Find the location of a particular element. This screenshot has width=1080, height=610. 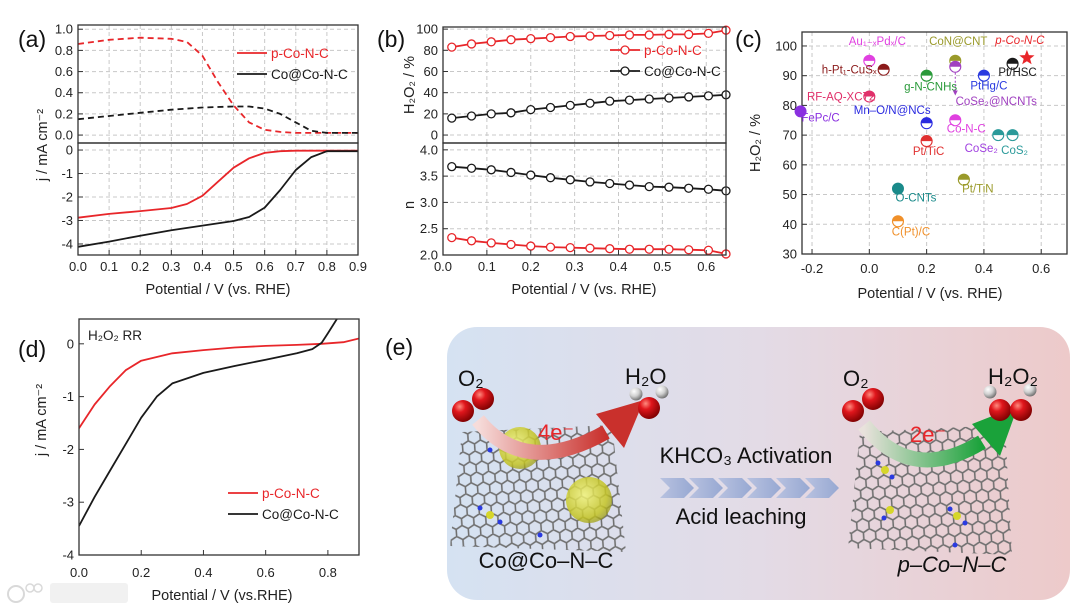

y-tick-label: -1 is located at coordinates (68, 396).